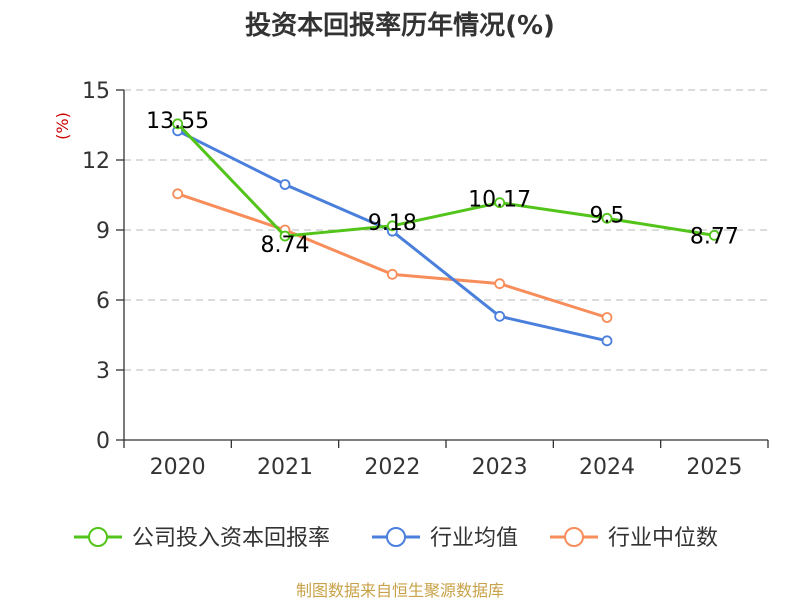 The height and width of the screenshot is (600, 800). I want to click on x-tick-label: 2021, so click(285, 467).